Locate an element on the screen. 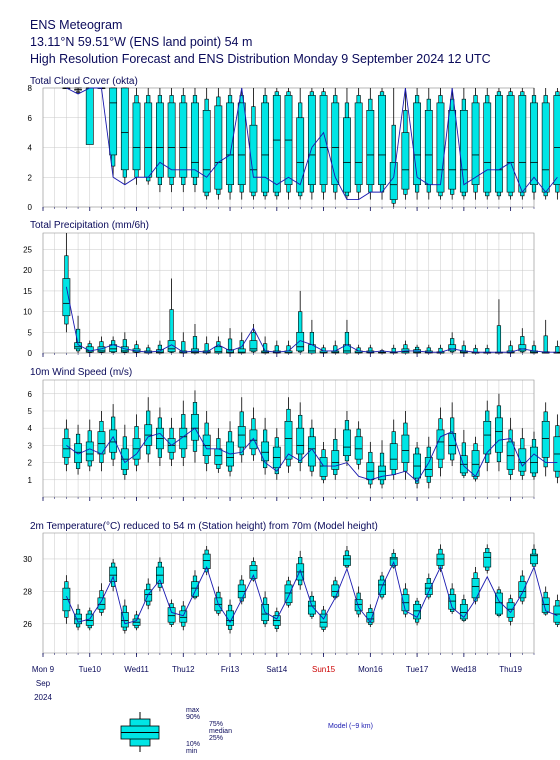 The height and width of the screenshot is (760, 560). hres-line is located at coordinates (311, 319).